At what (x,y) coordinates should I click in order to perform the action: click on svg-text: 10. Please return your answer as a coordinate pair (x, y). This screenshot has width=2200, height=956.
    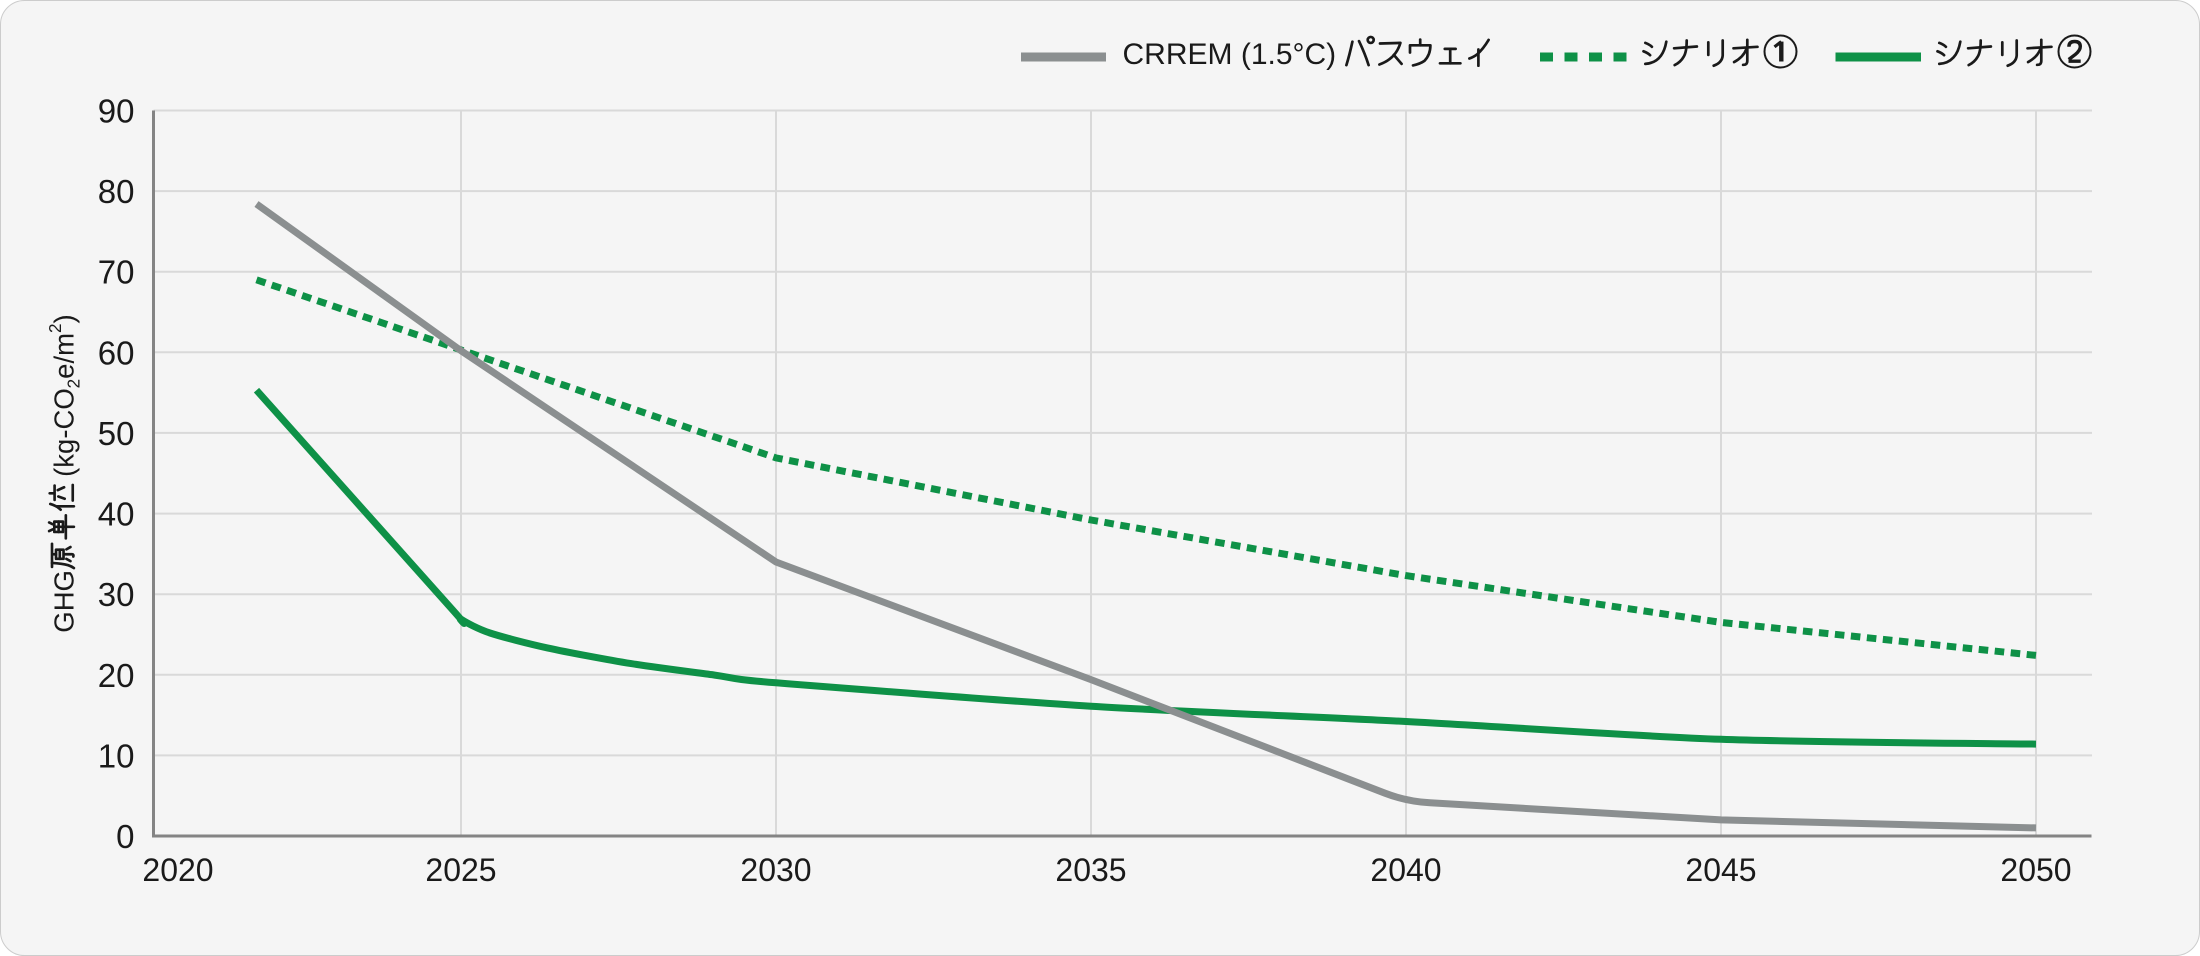
    Looking at the image, I should click on (116, 755).